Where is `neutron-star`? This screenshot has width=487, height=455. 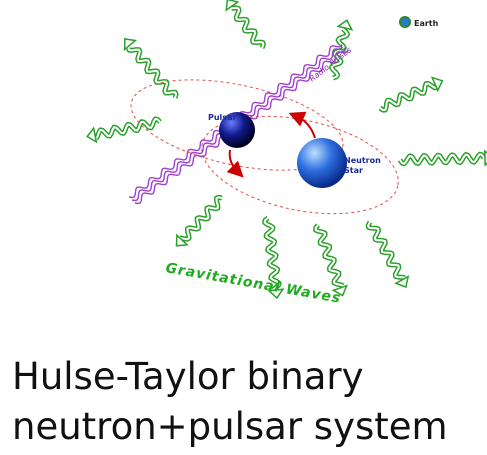
neutron-star is located at coordinates (322, 163).